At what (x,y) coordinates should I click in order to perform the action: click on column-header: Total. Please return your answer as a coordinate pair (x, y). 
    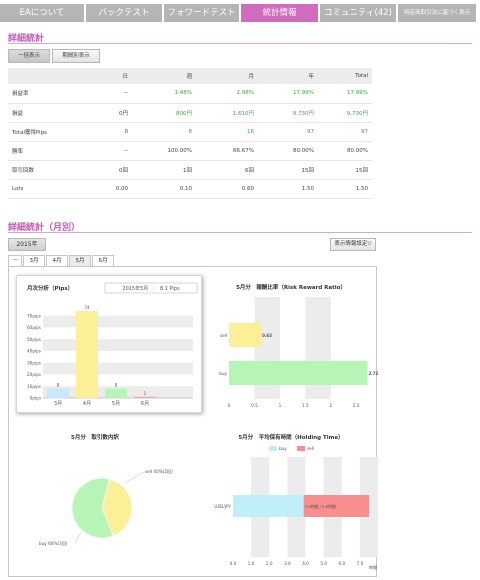
    Looking at the image, I should click on (345, 76).